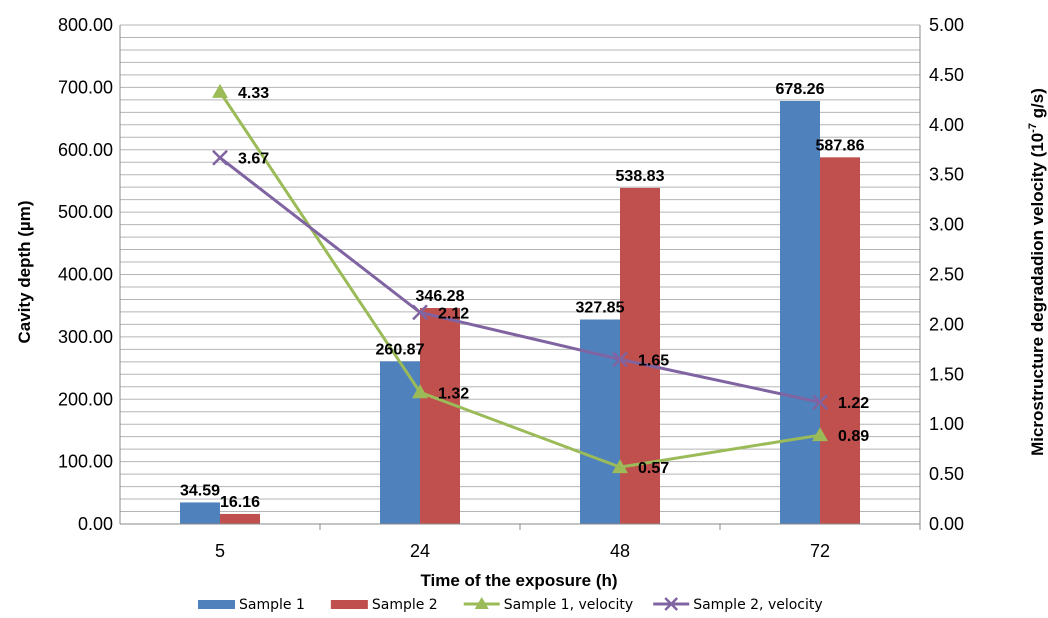 This screenshot has width=1048, height=618. Describe the element at coordinates (946, 75) in the screenshot. I see `y2-tick-label: 4.50` at that location.